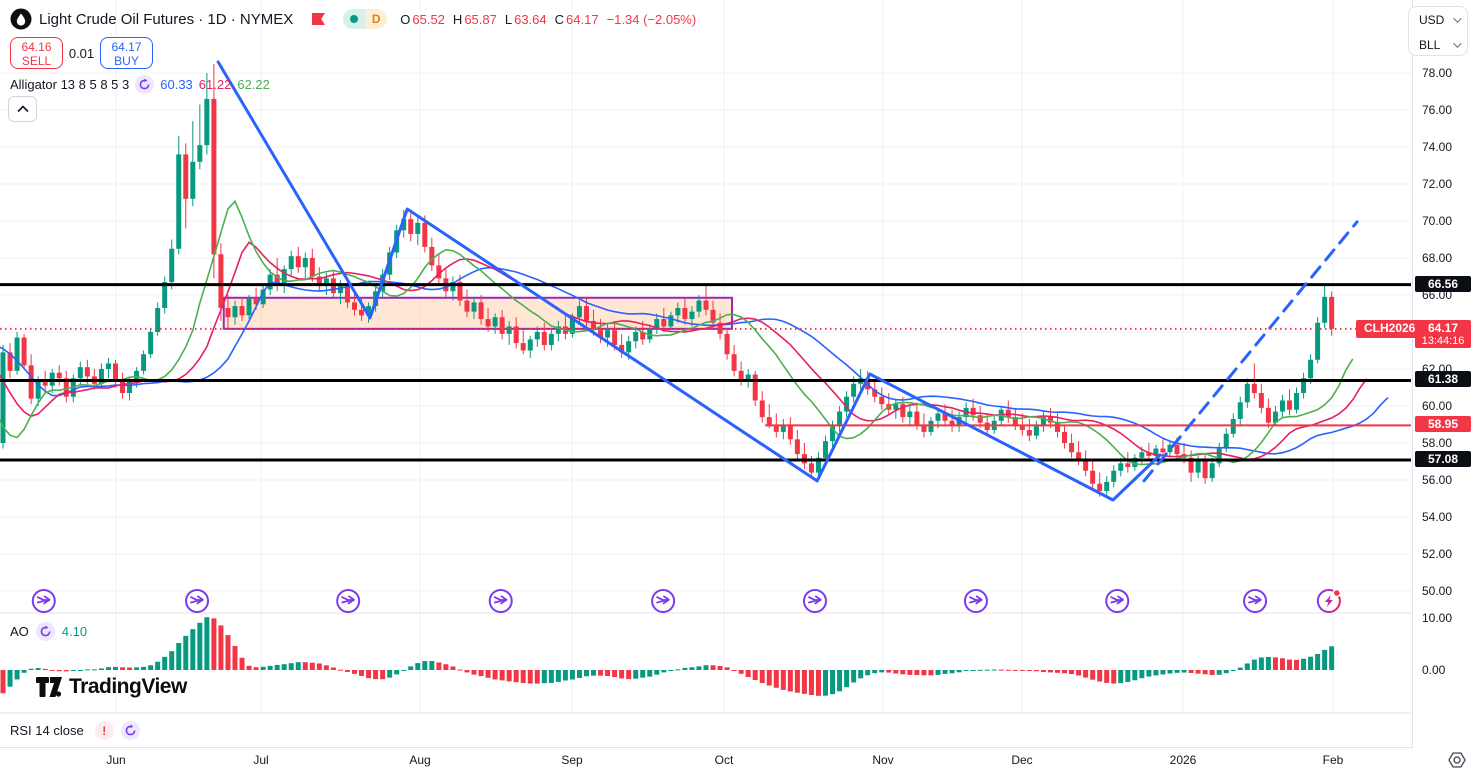 The image size is (1473, 774). Describe the element at coordinates (1434, 670) in the screenshot. I see `ao-tick: 0.00` at that location.